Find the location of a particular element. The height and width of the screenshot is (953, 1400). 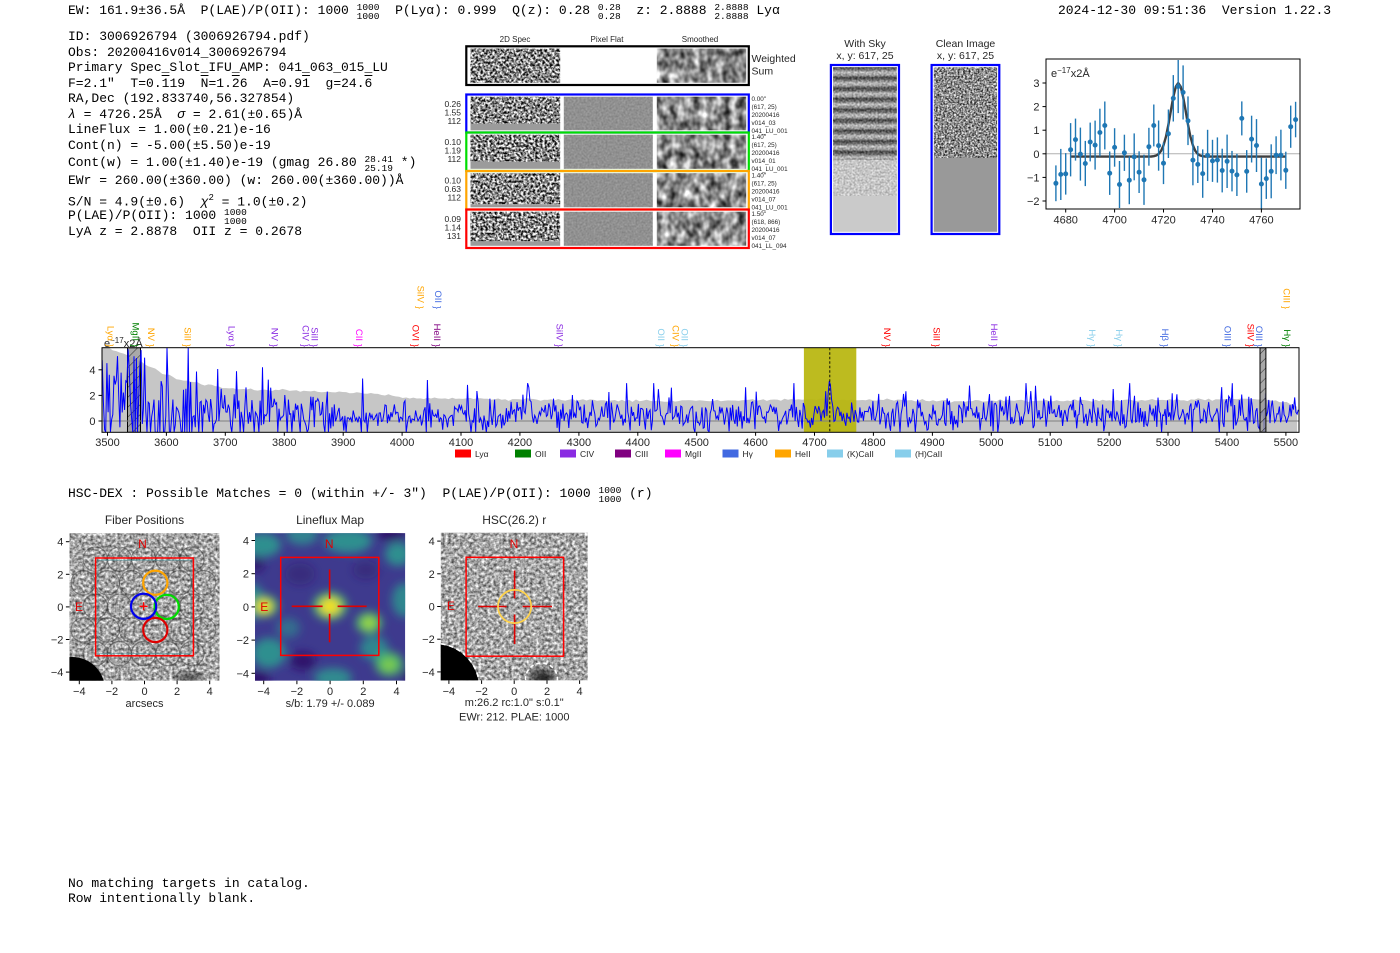

svg-text: 3 is located at coordinates (1036, 84).